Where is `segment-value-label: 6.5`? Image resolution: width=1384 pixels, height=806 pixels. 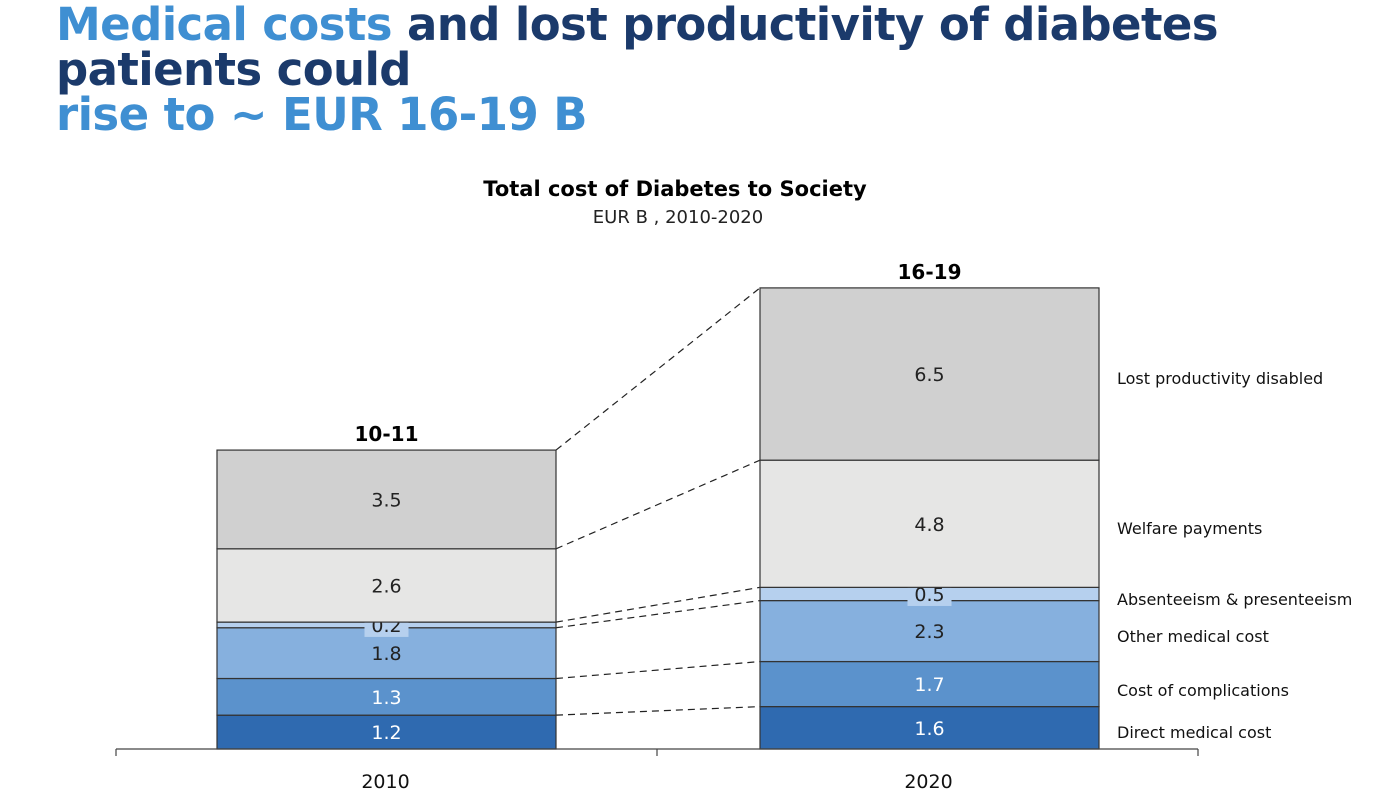 segment-value-label: 6.5 is located at coordinates (929, 375).